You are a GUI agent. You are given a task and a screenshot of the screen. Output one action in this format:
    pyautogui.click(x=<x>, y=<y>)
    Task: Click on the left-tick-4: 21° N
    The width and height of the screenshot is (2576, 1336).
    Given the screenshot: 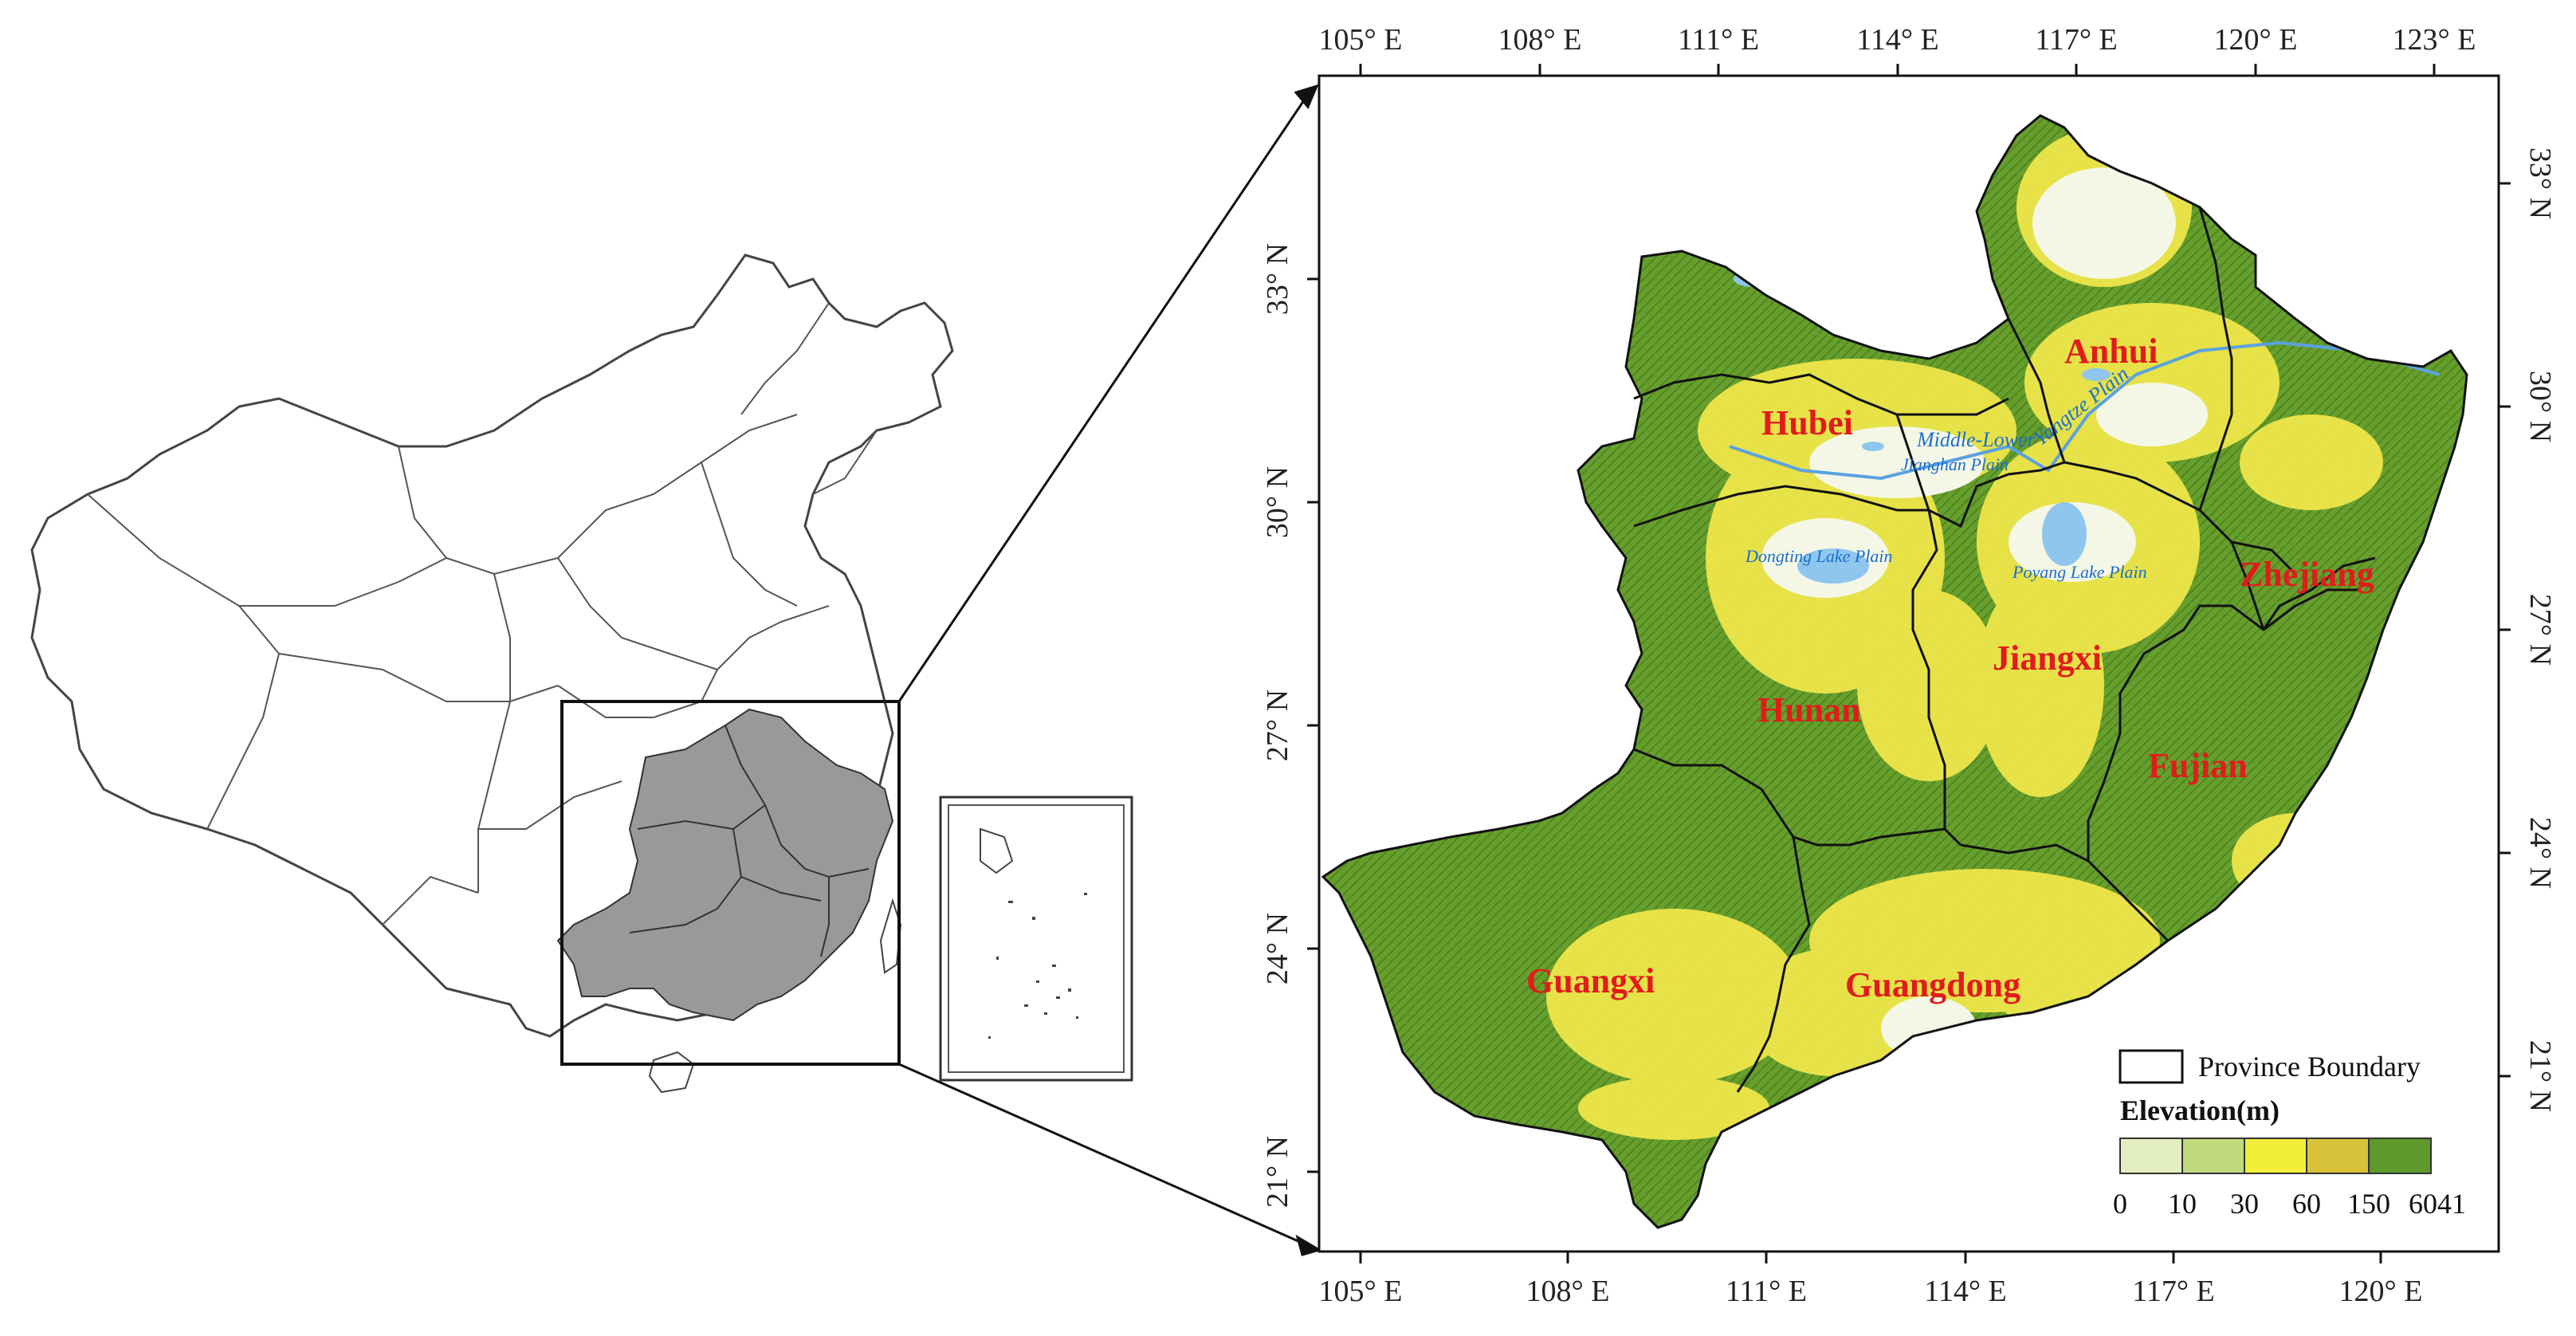 What is the action you would take?
    pyautogui.click(x=1277, y=1172)
    